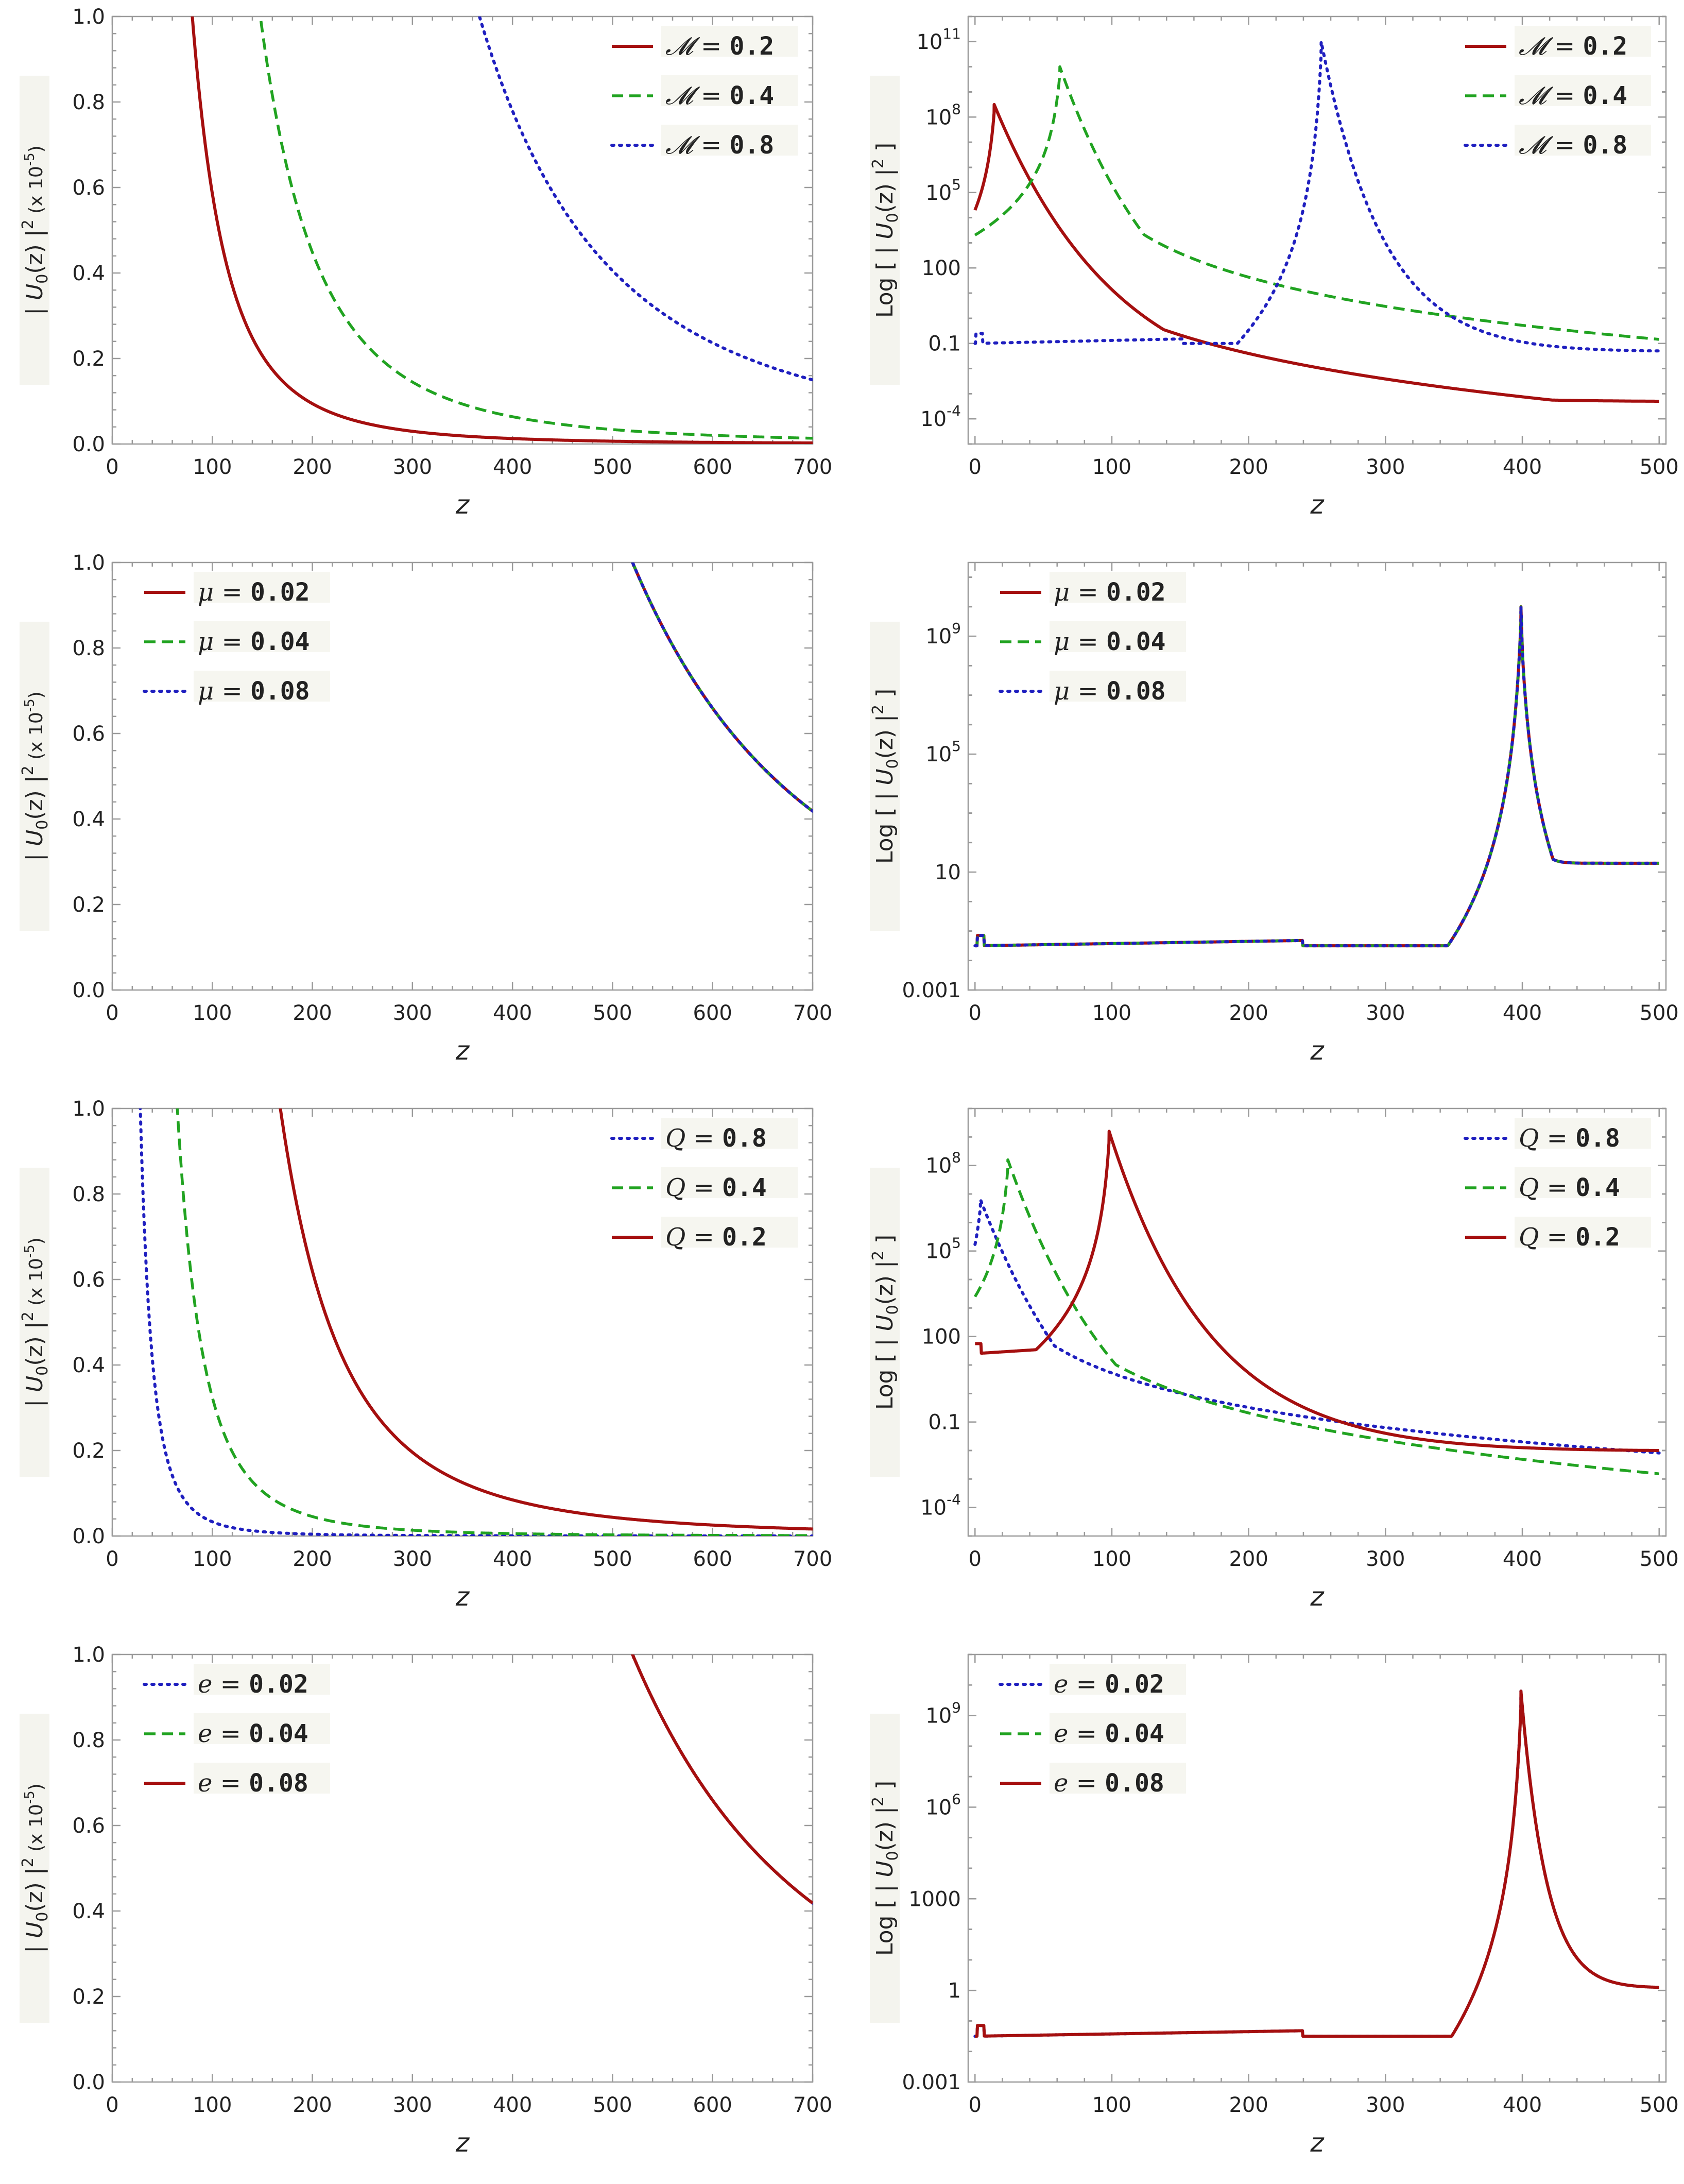 This screenshot has width=1684, height=2184. Describe the element at coordinates (236, 688) in the screenshot. I see `legend-item: μ = 0.08` at that location.